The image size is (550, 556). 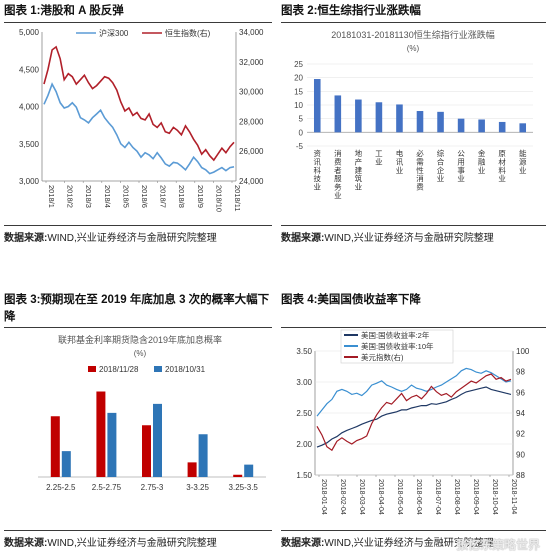 What do you see at coordinates (399, 497) in the screenshot?
I see `x-tick-label: 2018-05-04` at bounding box center [399, 497].